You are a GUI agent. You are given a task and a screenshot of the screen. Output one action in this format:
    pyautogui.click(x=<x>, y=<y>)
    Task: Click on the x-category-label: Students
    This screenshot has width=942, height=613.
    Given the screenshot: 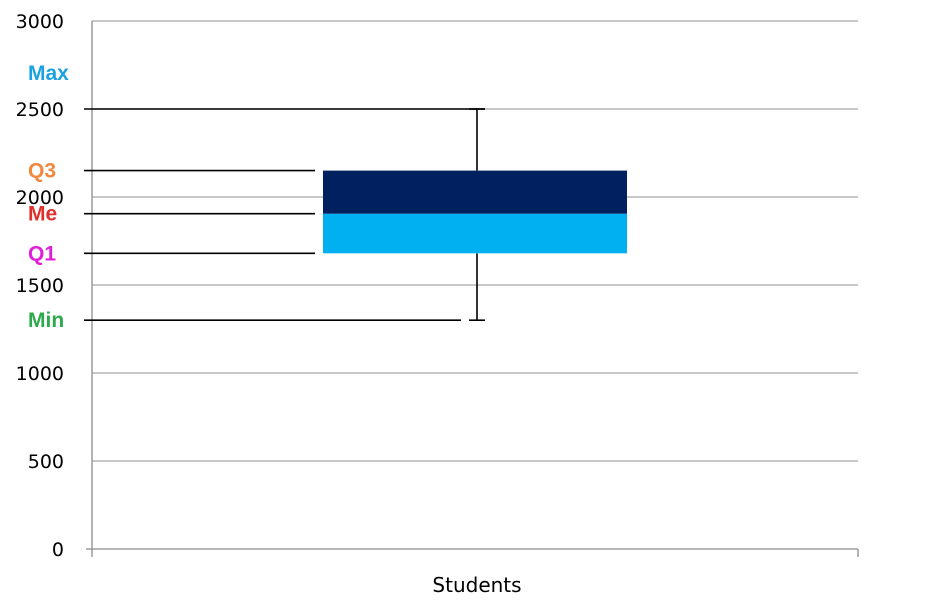 What is the action you would take?
    pyautogui.click(x=476, y=585)
    